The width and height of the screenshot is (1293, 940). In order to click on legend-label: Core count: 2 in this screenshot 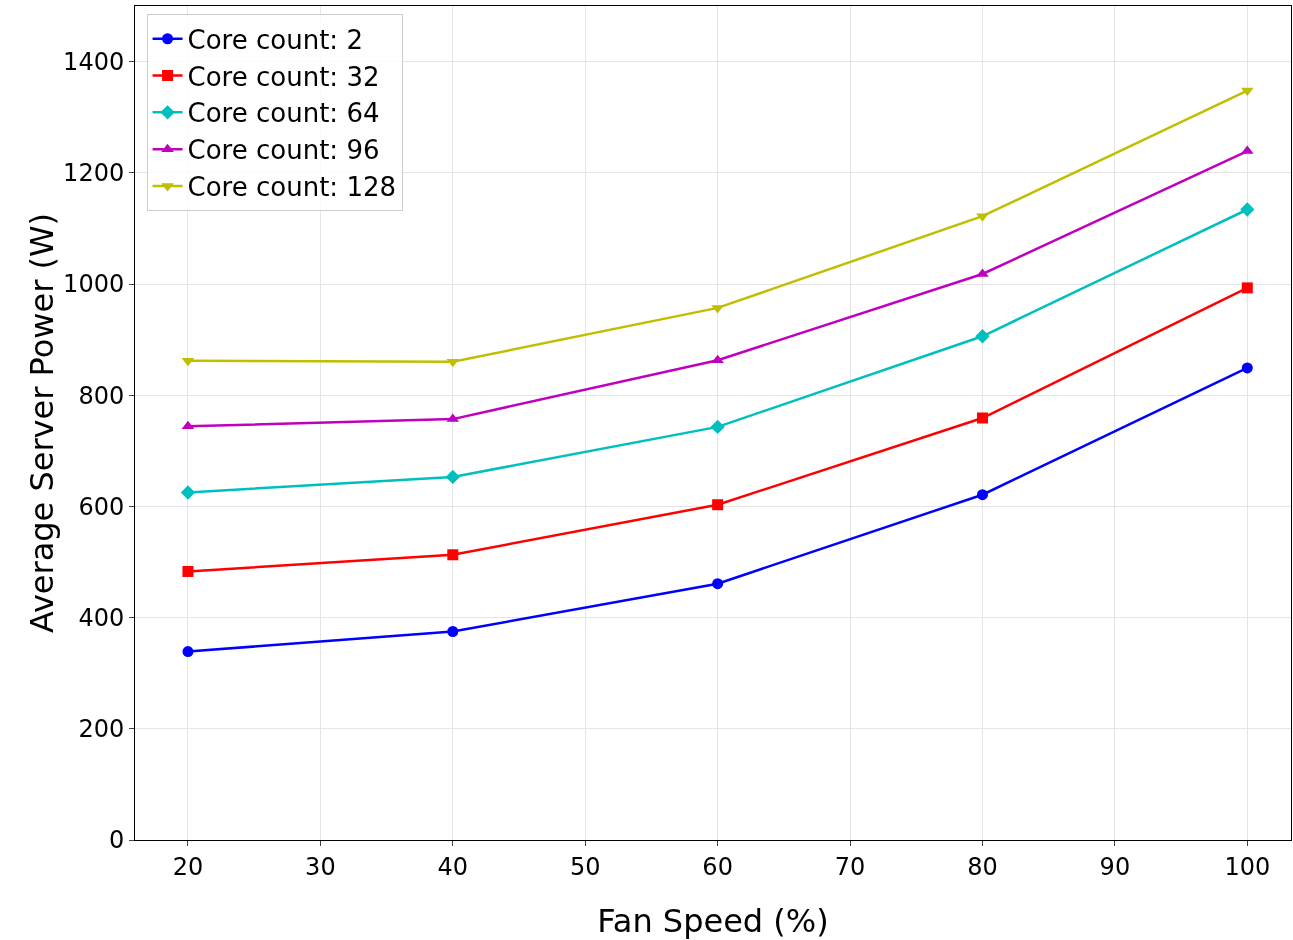, I will do `click(275, 39)`.